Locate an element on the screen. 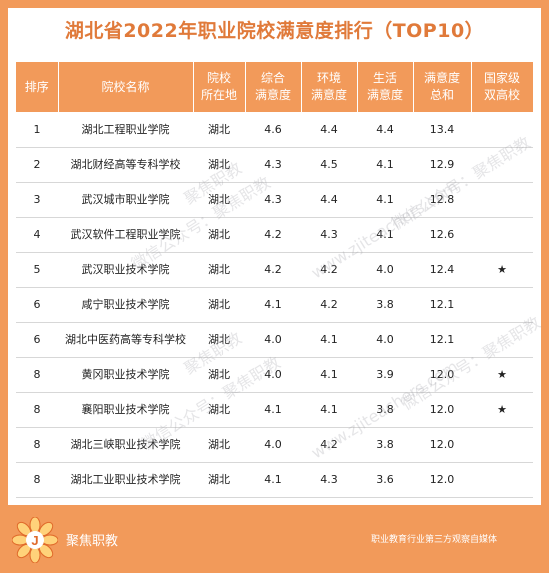 This screenshot has height=573, width=549. cell-life: 4.4 is located at coordinates (385, 130).